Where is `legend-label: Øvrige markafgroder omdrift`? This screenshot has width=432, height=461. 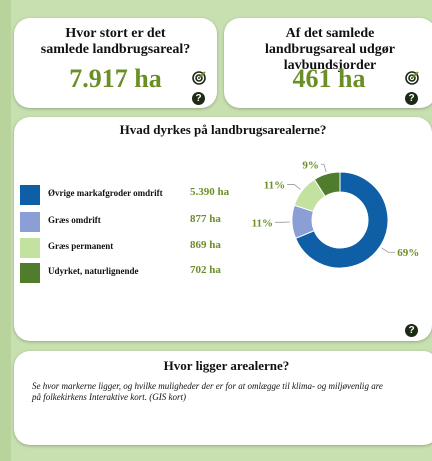 legend-label: Øvrige markafgroder omdrift is located at coordinates (105, 193).